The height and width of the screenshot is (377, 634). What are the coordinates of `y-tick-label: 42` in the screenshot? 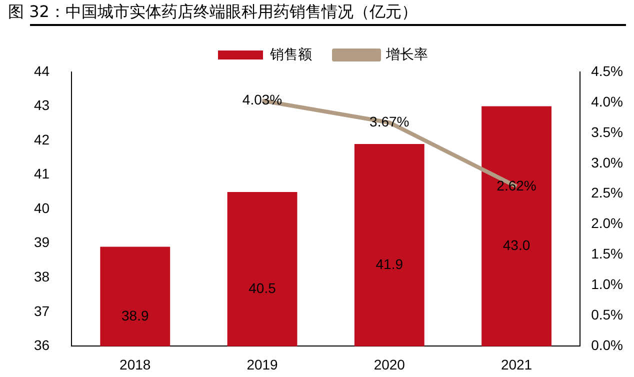 It's located at (42, 139).